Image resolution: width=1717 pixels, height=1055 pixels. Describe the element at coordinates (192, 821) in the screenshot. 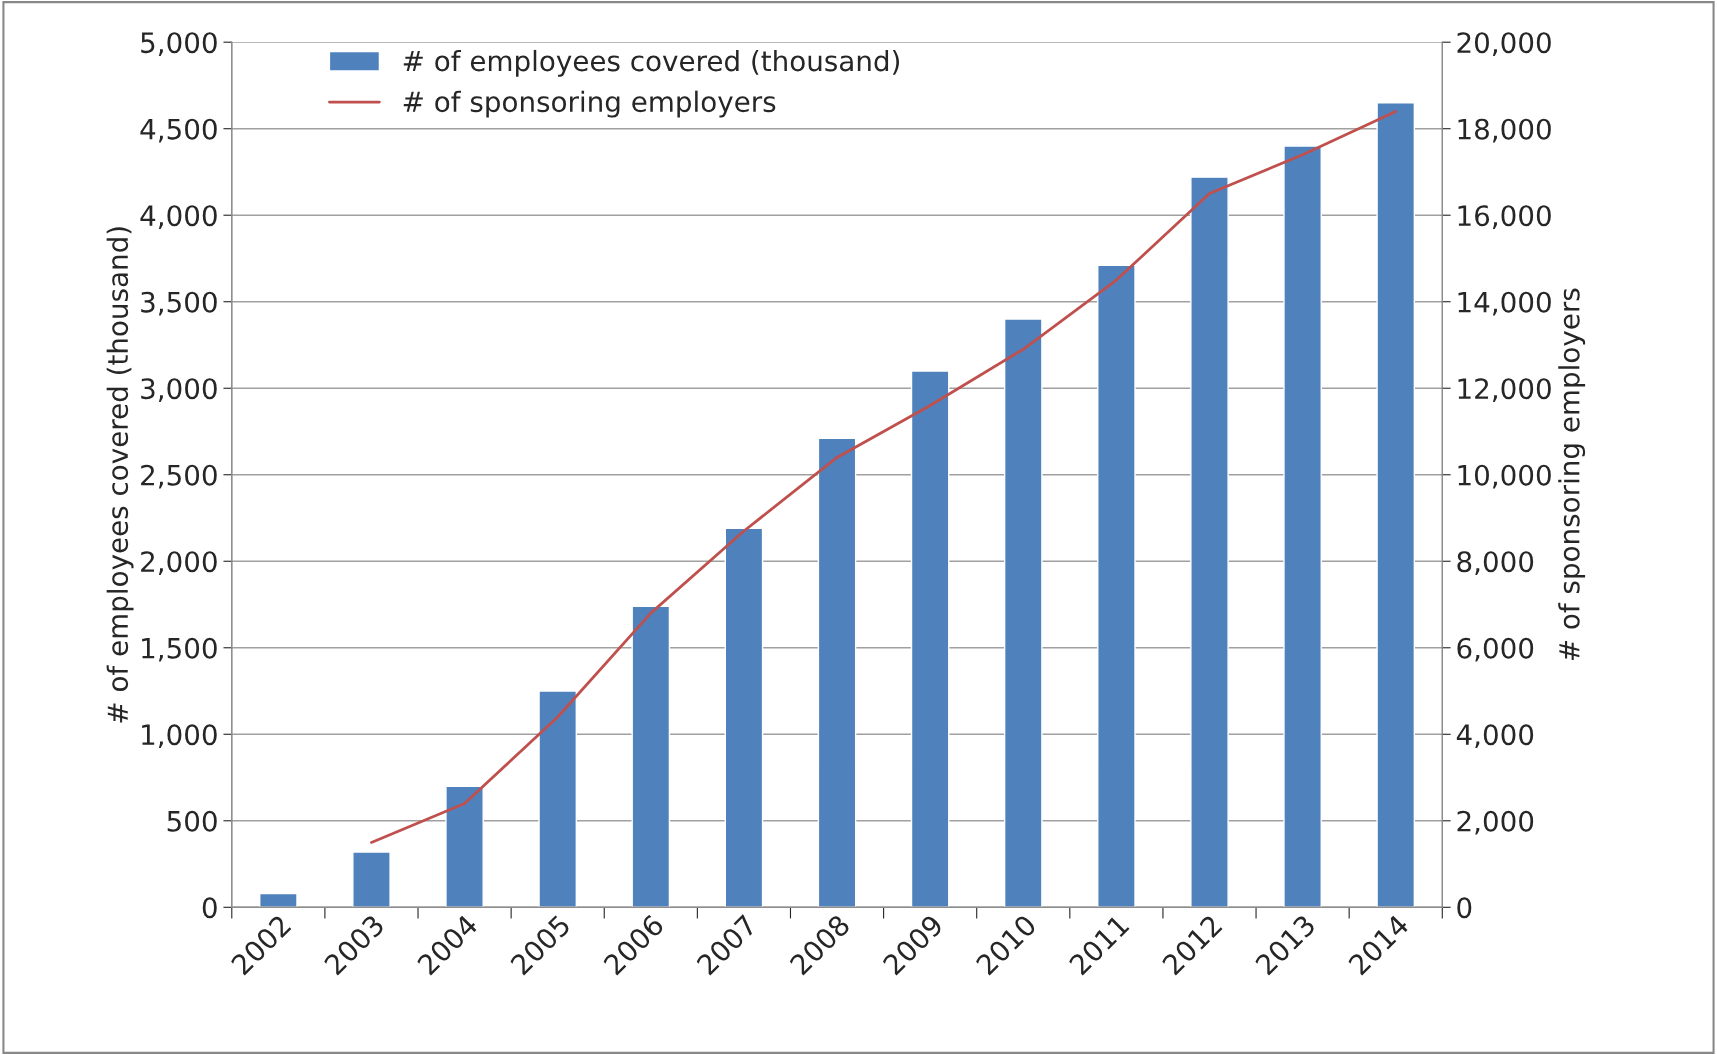

I see `y-tick-label: 500` at that location.